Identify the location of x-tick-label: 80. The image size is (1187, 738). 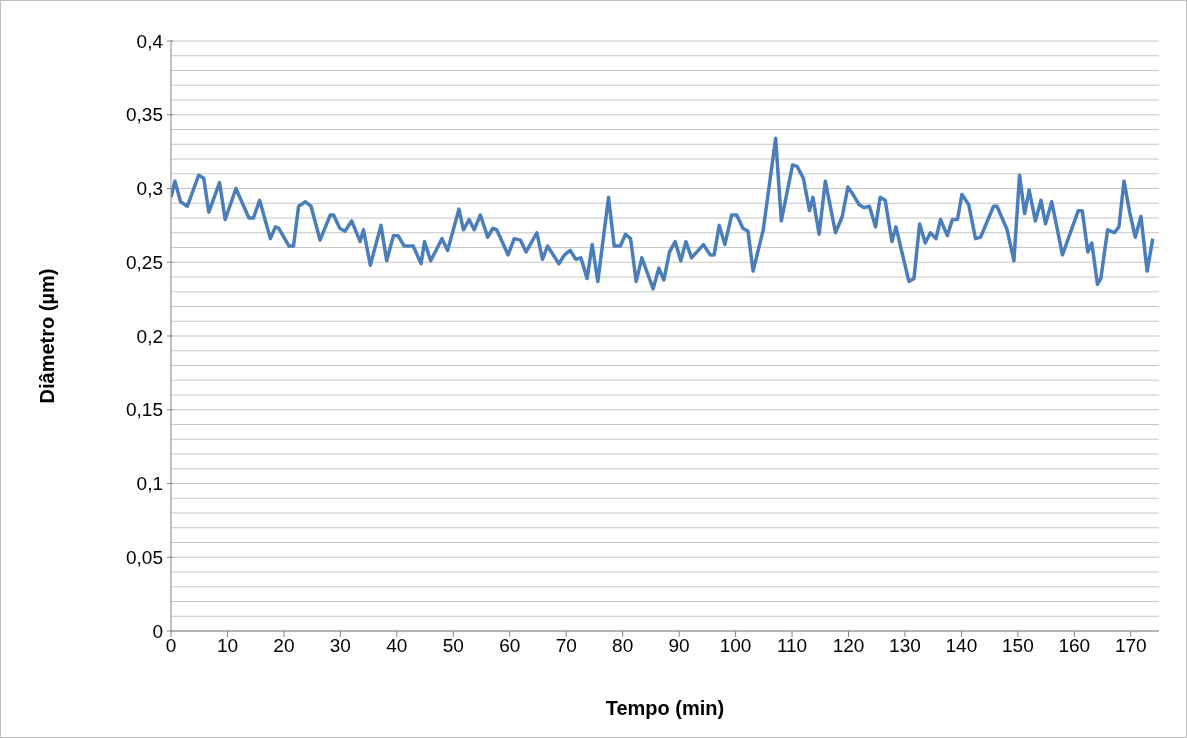
(623, 646).